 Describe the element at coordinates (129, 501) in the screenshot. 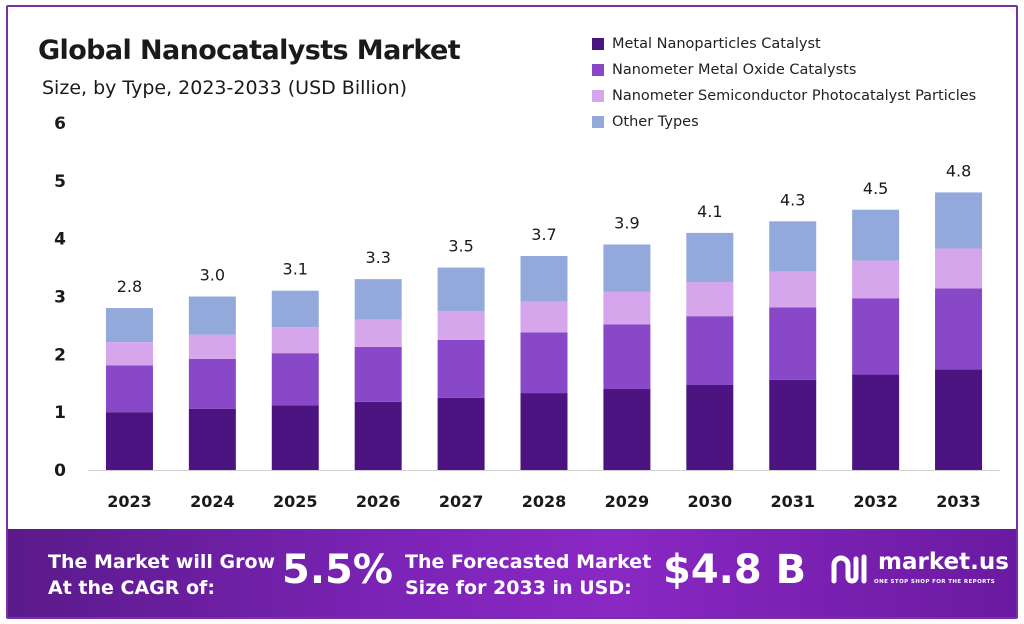

I see `x-tick-label: 2023` at that location.